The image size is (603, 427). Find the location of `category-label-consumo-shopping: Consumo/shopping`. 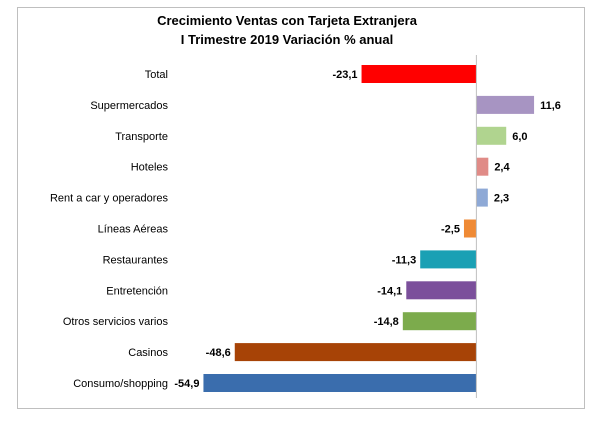

category-label-consumo-shopping: Consumo/shopping is located at coordinates (120, 384).